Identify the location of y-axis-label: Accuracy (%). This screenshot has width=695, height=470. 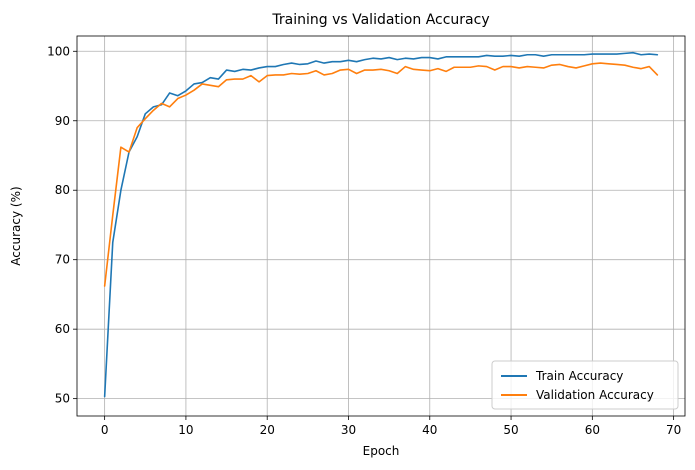
(16, 225).